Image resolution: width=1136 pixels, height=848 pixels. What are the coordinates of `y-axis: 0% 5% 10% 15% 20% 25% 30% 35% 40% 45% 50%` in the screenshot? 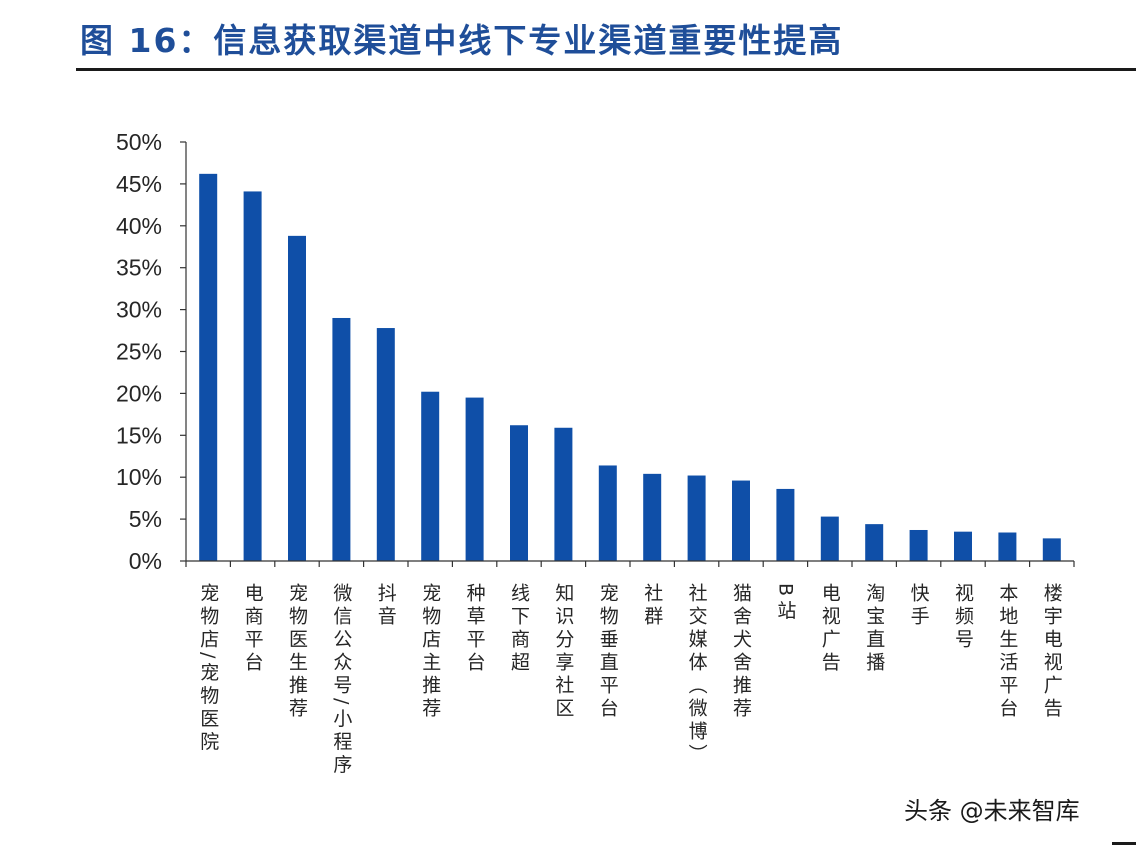 It's located at (151, 351).